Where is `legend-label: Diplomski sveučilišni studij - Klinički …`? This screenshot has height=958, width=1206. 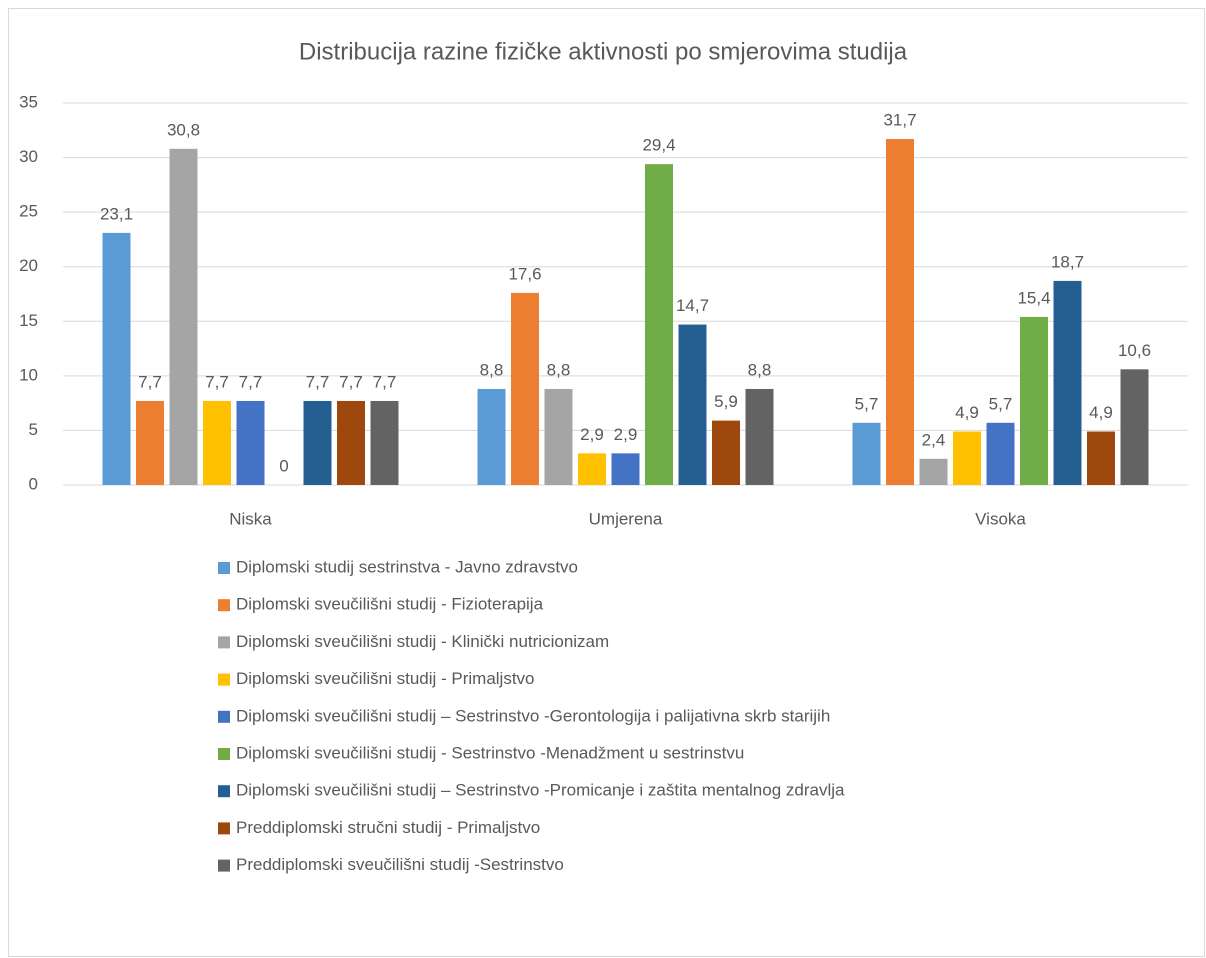 legend-label: Diplomski sveučilišni studij - Klinički … is located at coordinates (422, 641).